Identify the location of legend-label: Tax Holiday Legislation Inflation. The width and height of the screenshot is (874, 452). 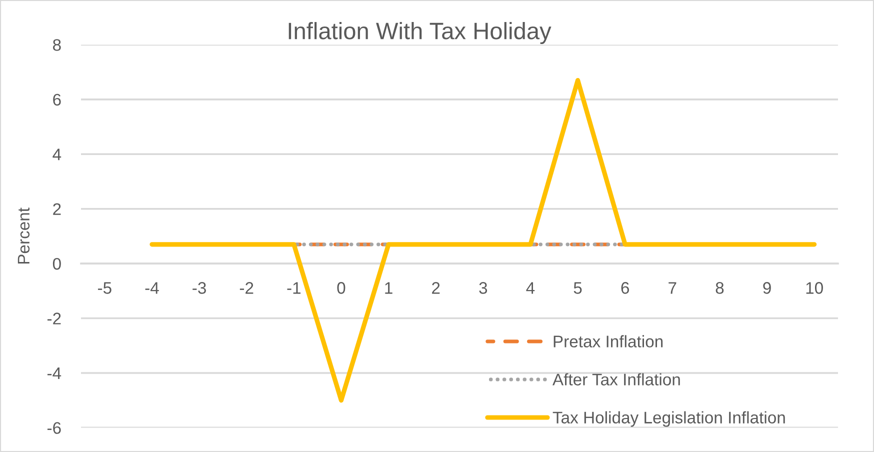
(668, 419).